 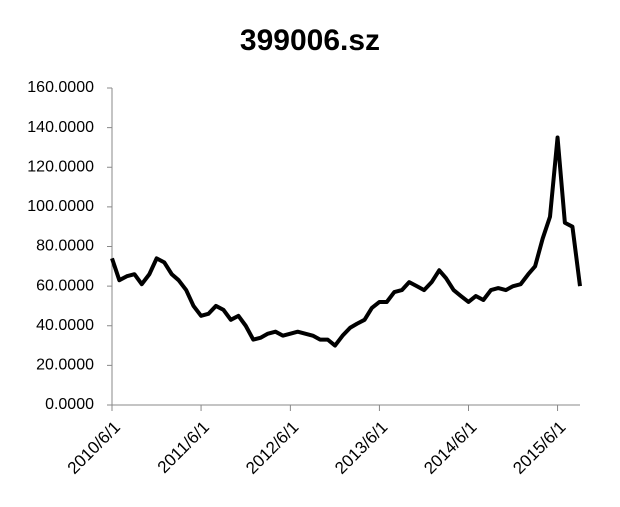 What do you see at coordinates (361, 448) in the screenshot?
I see `x-tick-label: 2013/6/1` at bounding box center [361, 448].